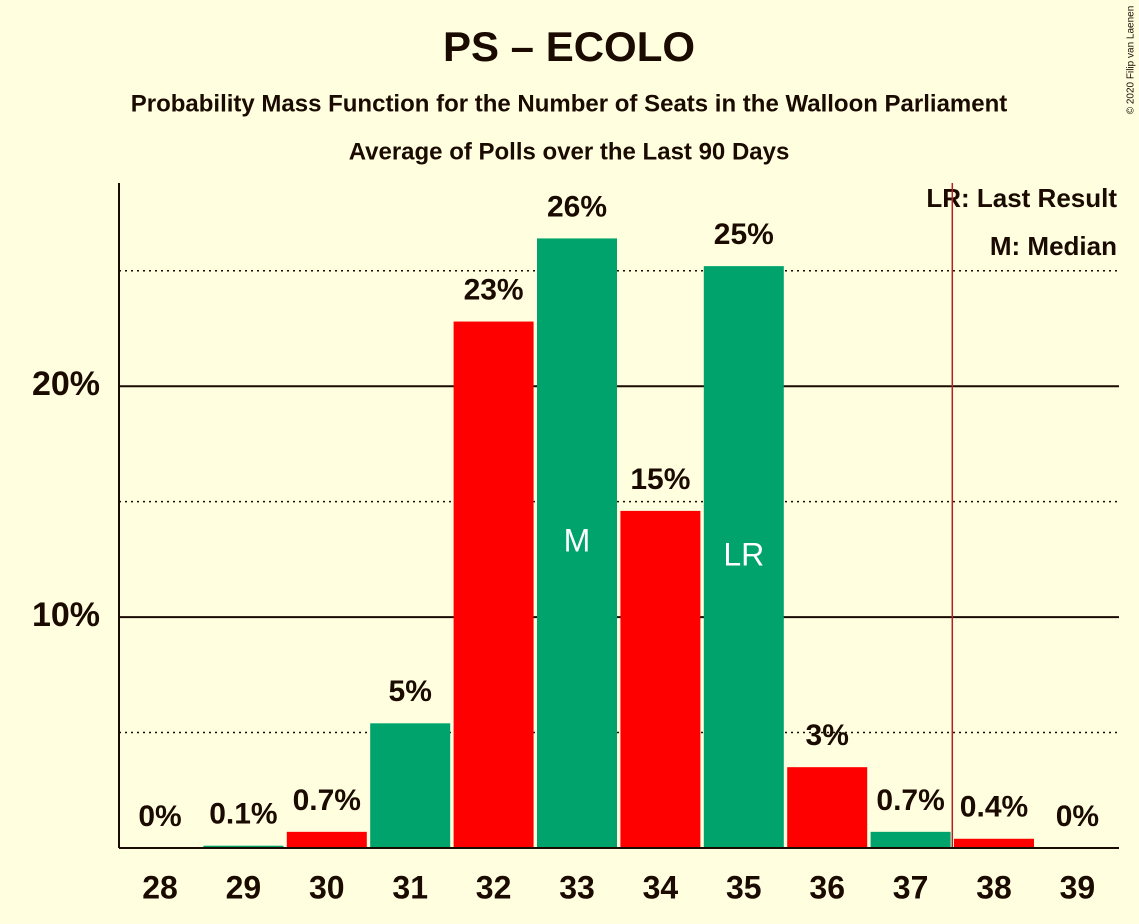  I want to click on x-tick-label: 37, so click(911, 887).